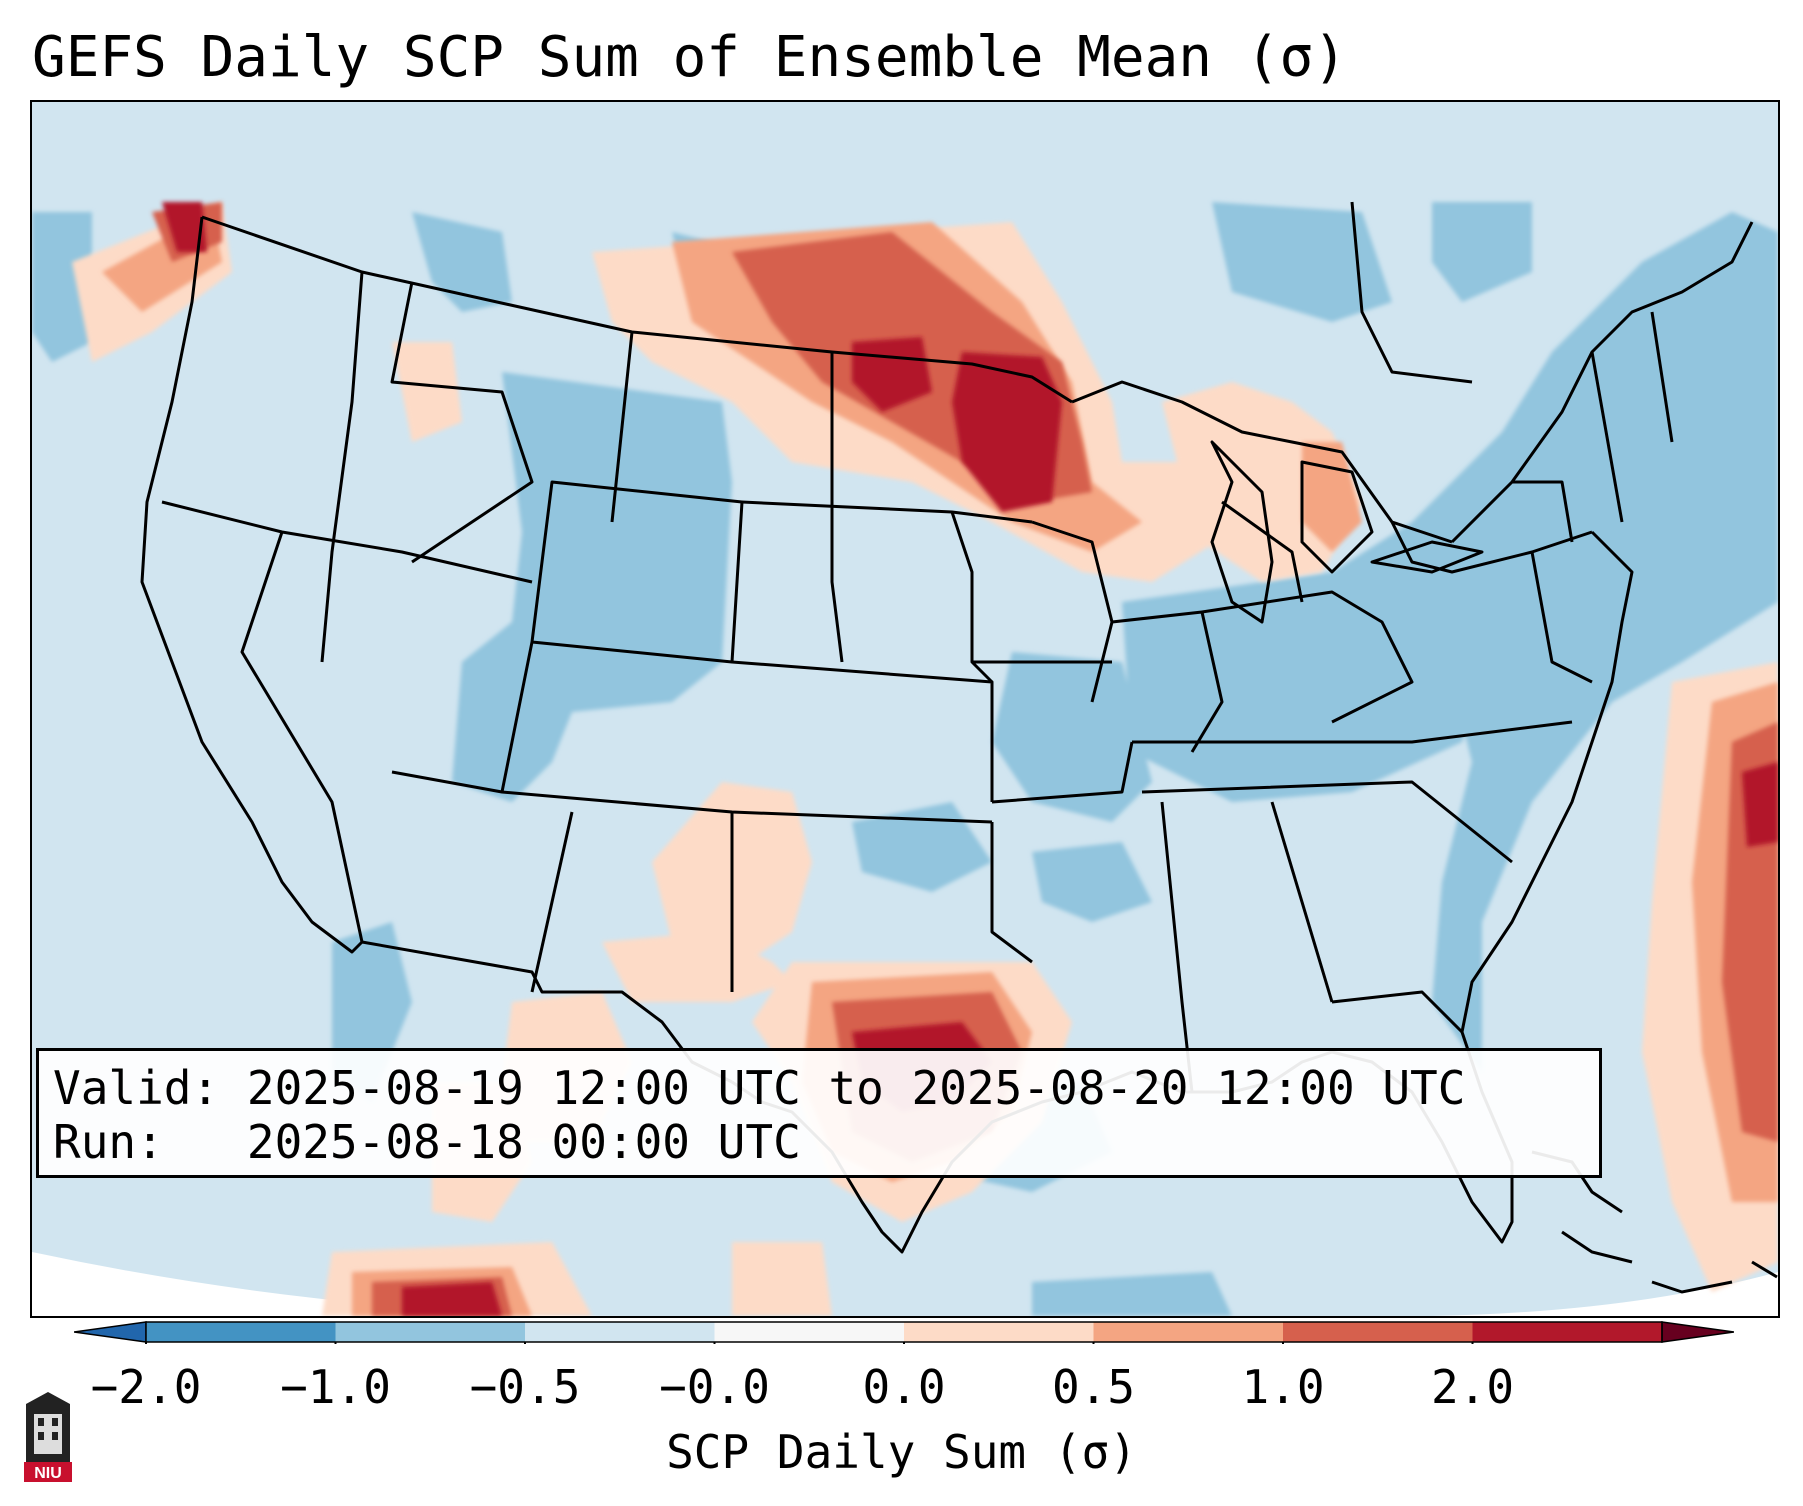 The width and height of the screenshot is (1803, 1506). What do you see at coordinates (1605, 1294) in the screenshot?
I see `projection-edge-right` at bounding box center [1605, 1294].